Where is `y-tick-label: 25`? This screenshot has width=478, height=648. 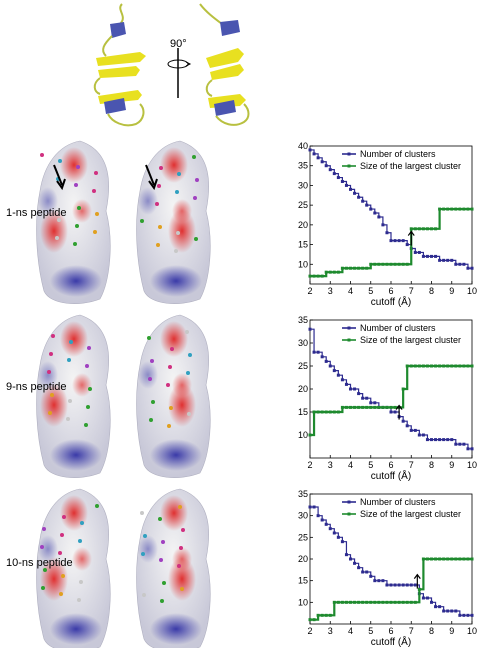 y-tick-label: 25 is located at coordinates (303, 205).